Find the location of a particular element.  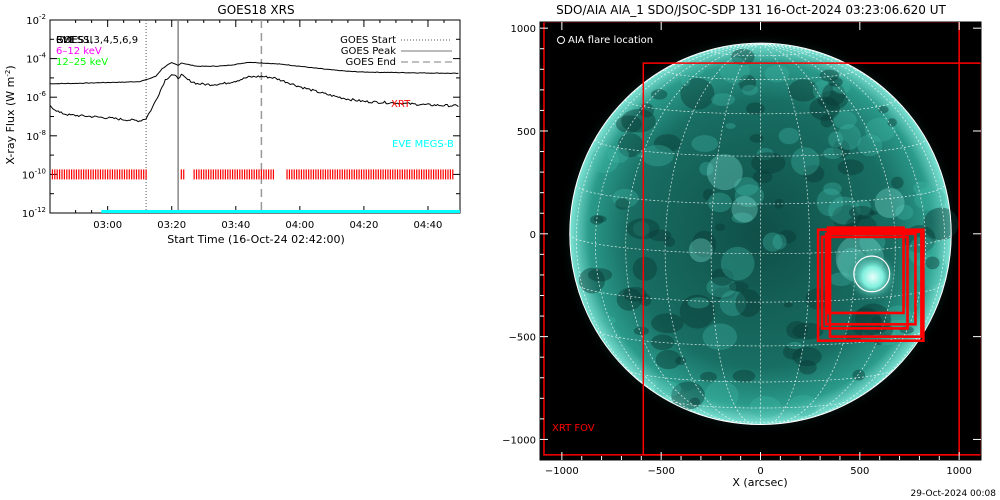

goes-y-tick-label: 10⁻¹⁰ is located at coordinates (34, 174).